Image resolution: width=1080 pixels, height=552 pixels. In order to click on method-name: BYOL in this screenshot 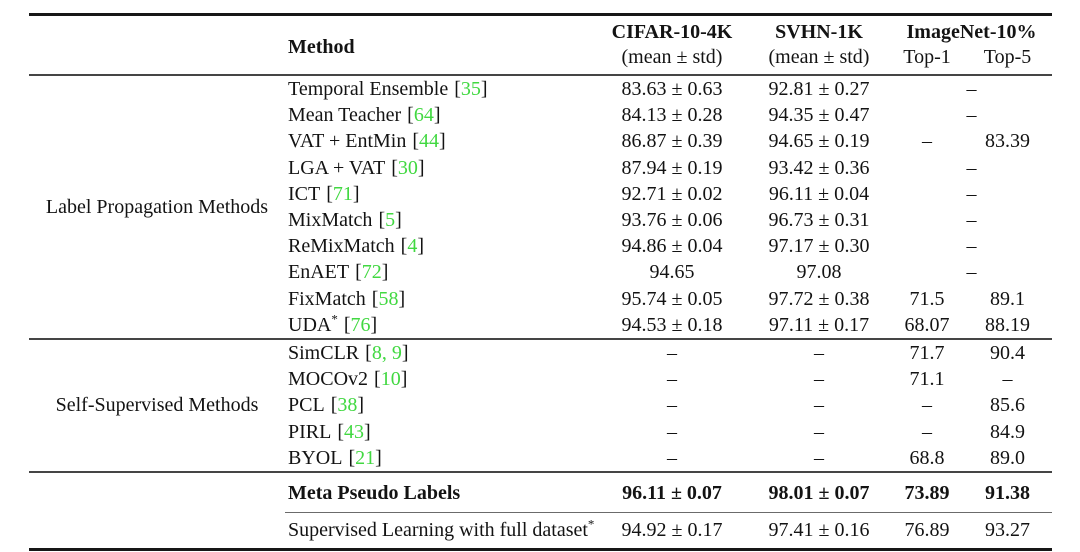, I will do `click(315, 457)`.